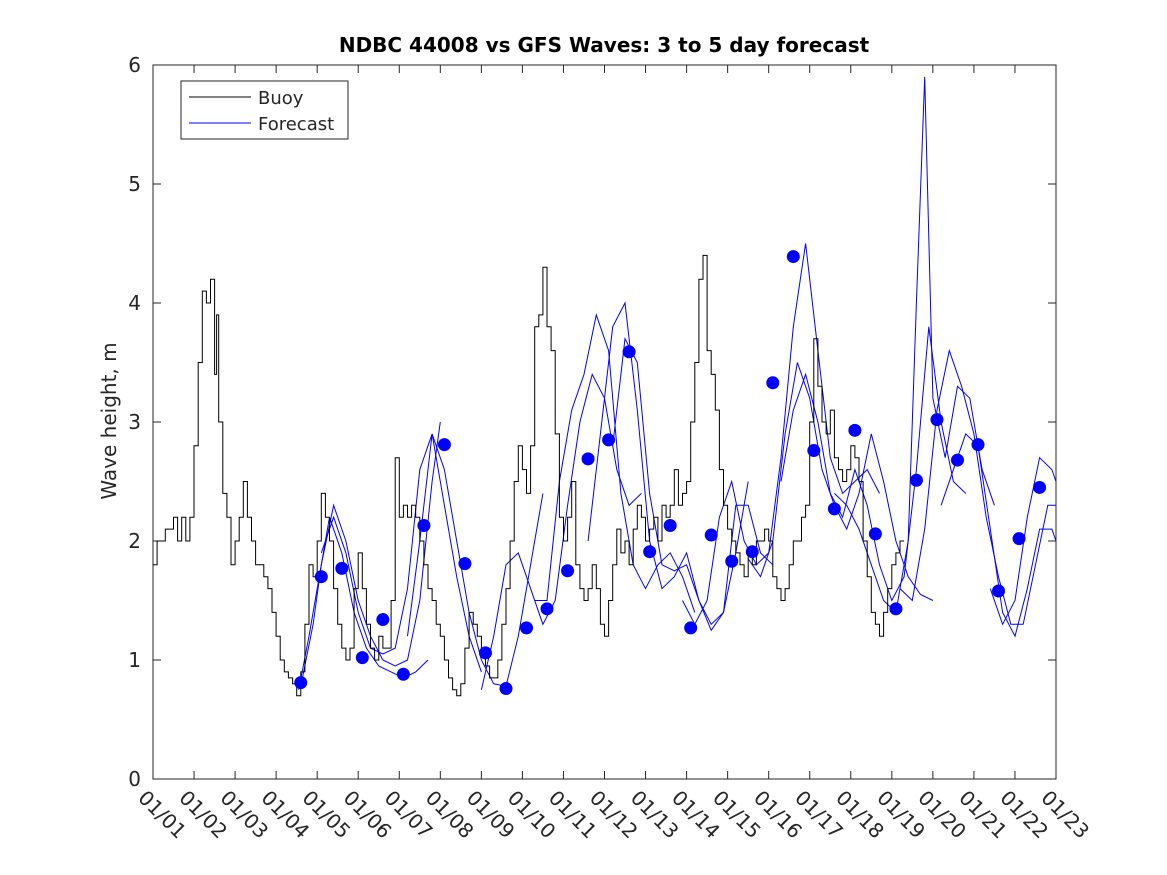  What do you see at coordinates (1065, 815) in the screenshot?
I see `x-tick-label: 01/23` at bounding box center [1065, 815].